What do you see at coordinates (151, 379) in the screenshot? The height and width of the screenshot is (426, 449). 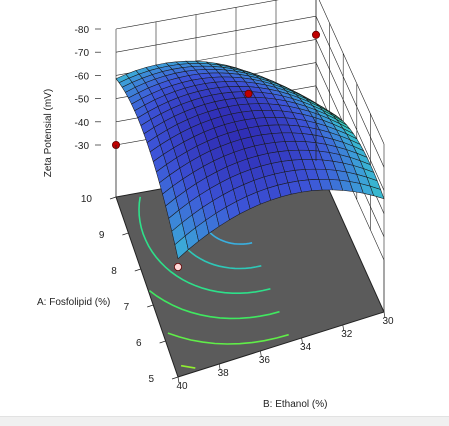 I see `a-tick-label: 5` at bounding box center [151, 379].